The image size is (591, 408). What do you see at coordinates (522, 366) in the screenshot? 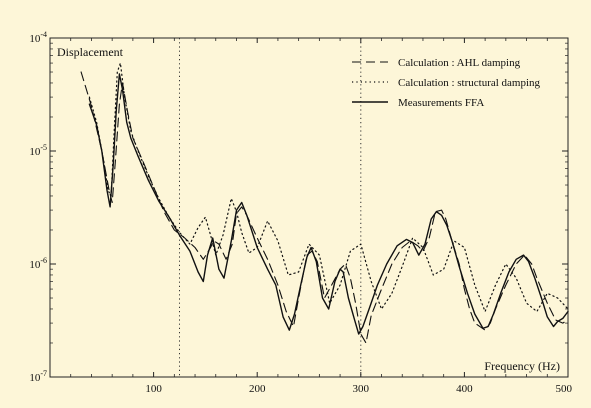
I see `x-axis-label: Frequency (Hz)` at bounding box center [522, 366].